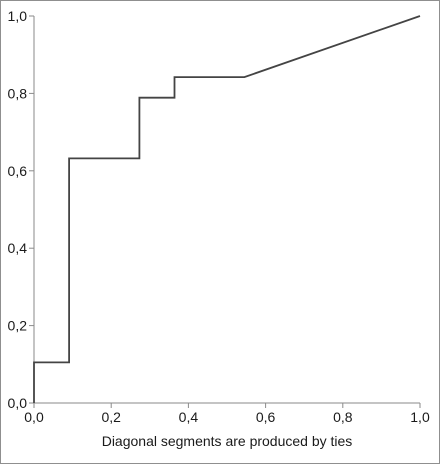 The image size is (440, 464). What do you see at coordinates (34, 417) in the screenshot?
I see `x-tick-label: 0,0` at bounding box center [34, 417].